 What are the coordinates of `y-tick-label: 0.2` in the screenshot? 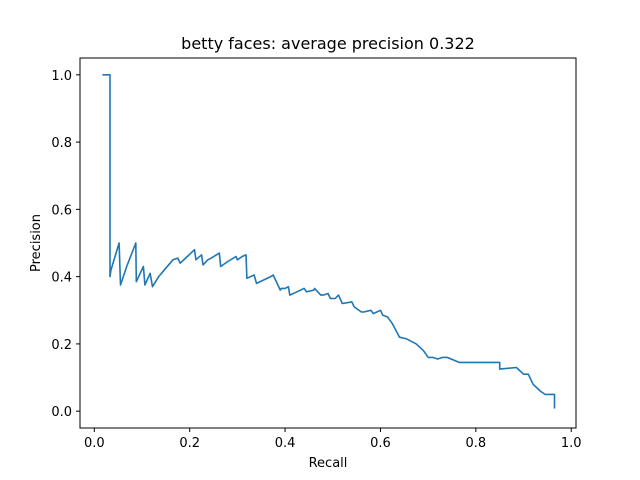 It's located at (61, 345).